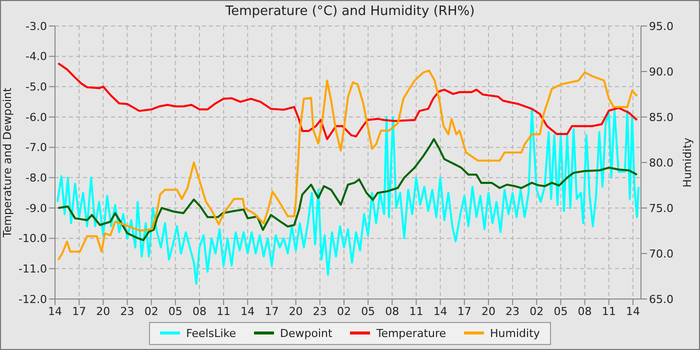 The image size is (700, 350). What do you see at coordinates (661, 299) in the screenshot?
I see `y2-tick-label: 65.0` at bounding box center [661, 299].